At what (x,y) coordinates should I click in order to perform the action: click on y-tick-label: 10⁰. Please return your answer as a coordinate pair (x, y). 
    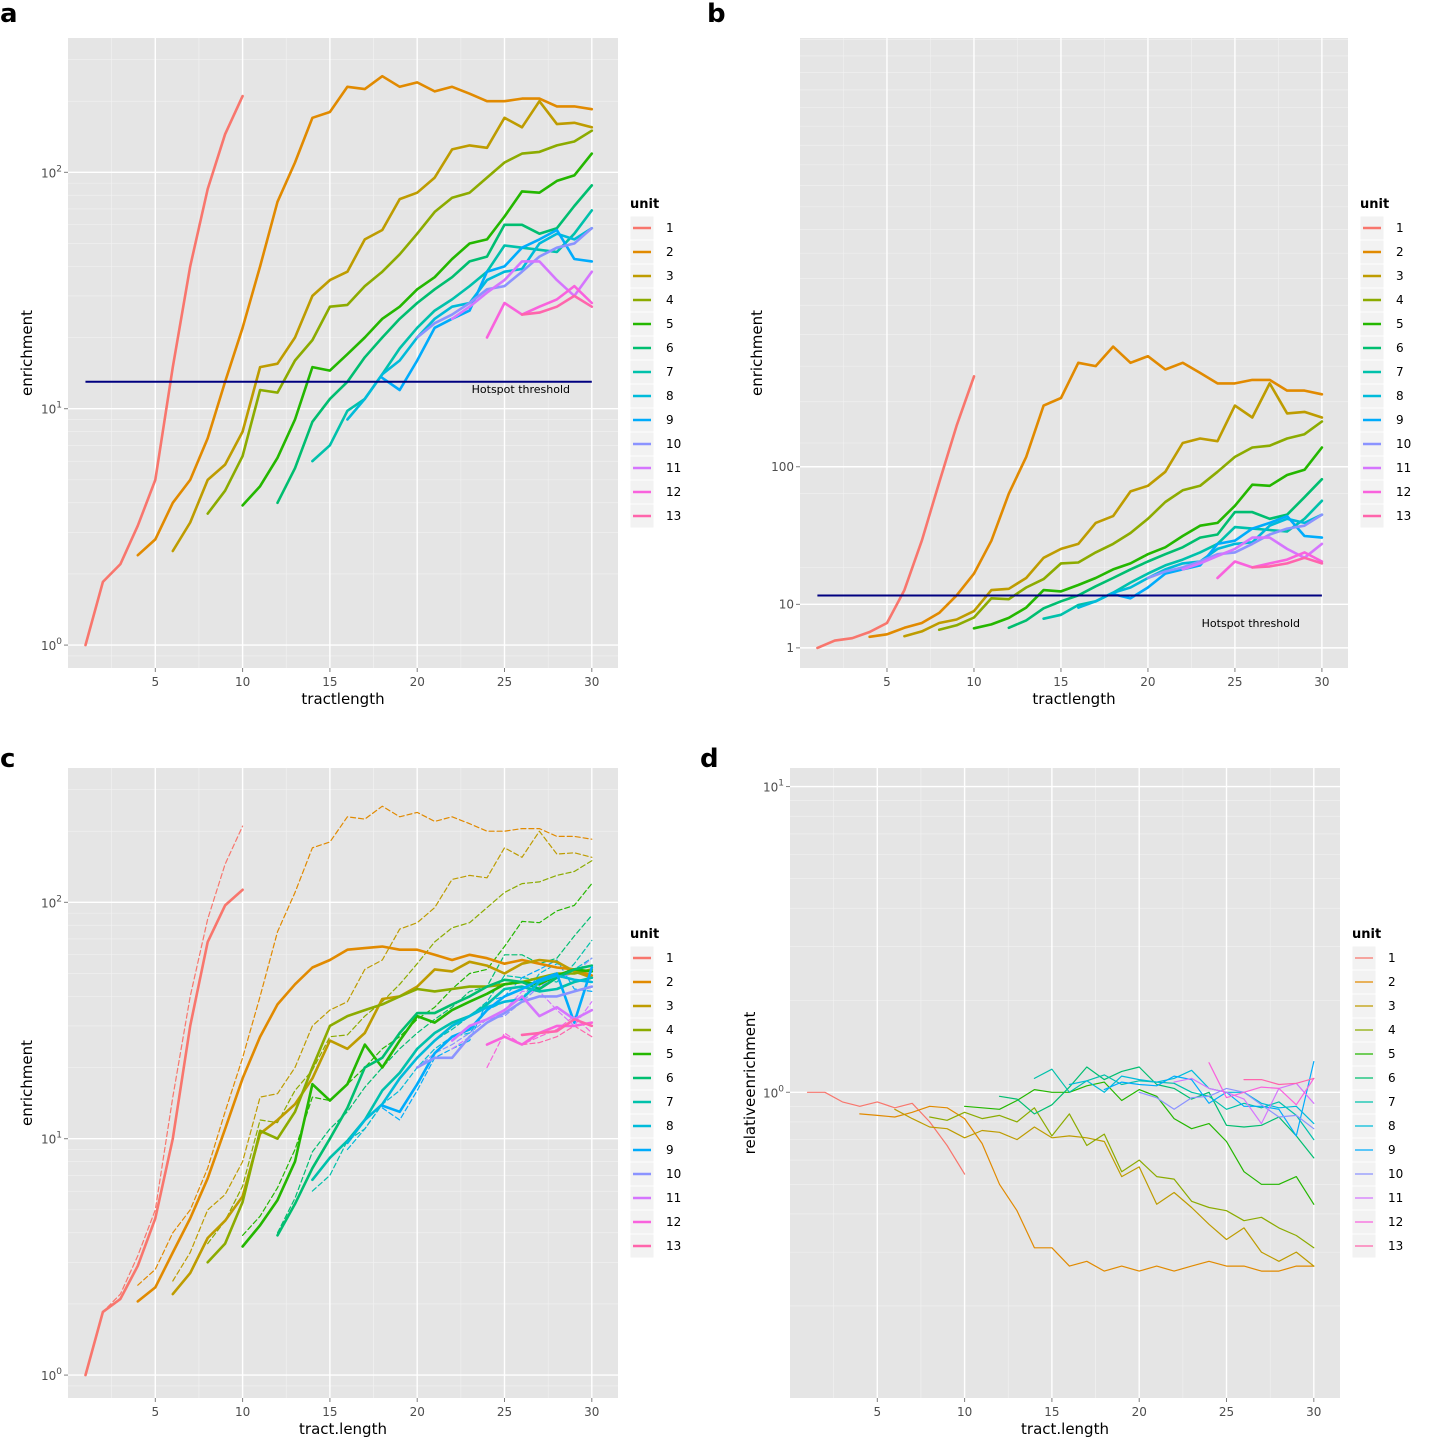
    Looking at the image, I should click on (51, 645).